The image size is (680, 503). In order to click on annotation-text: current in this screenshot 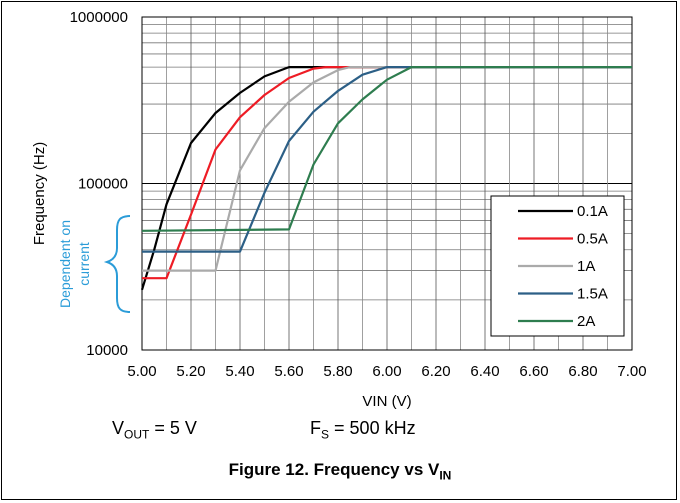, I will do `click(84, 264)`.